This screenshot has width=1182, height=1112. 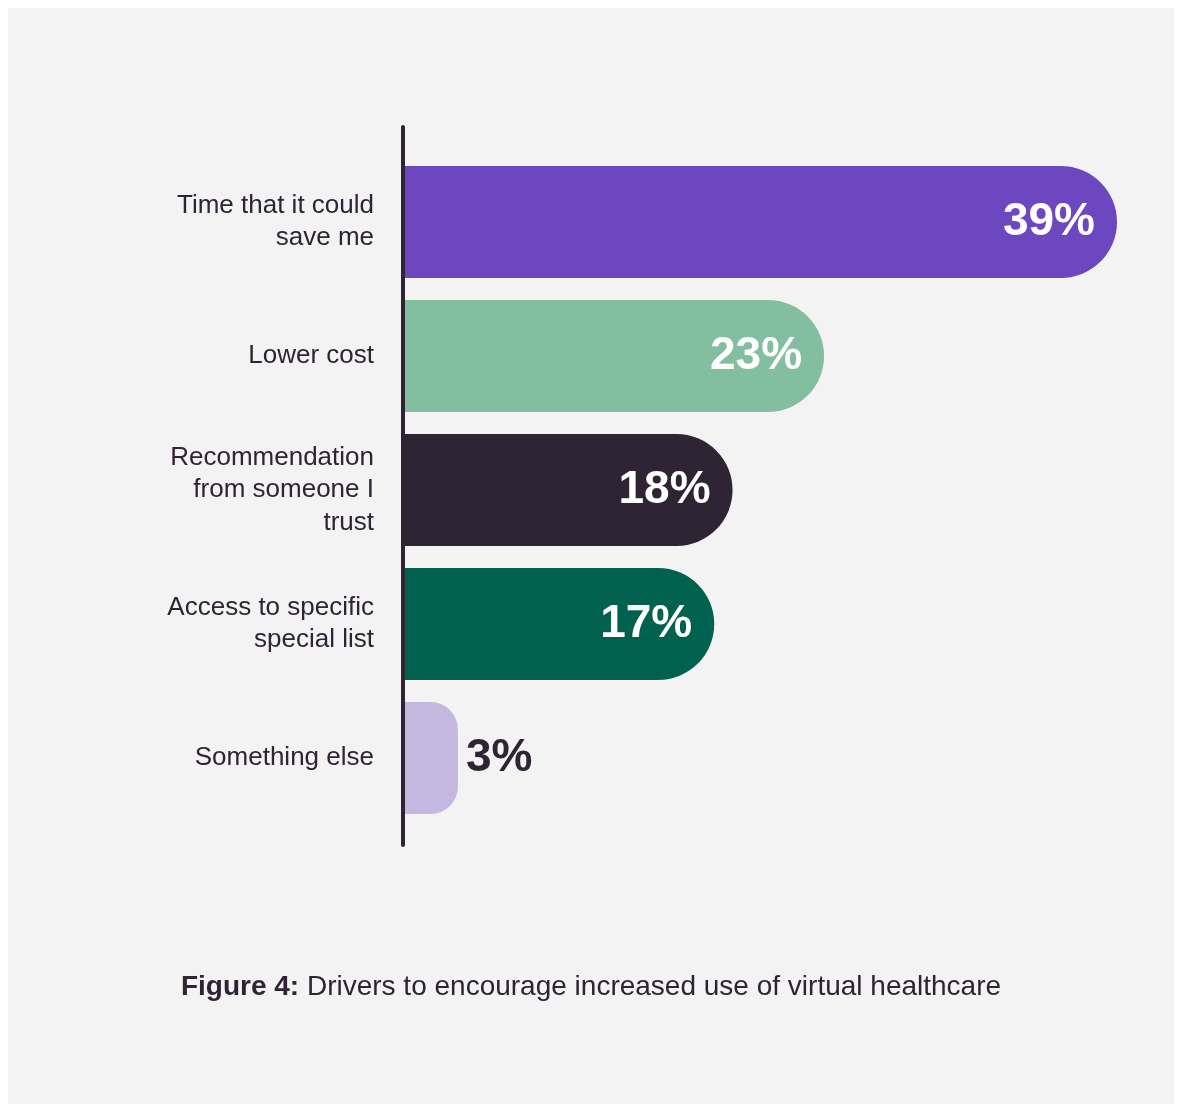 I want to click on y-tick-label: Recommendation from someone I trust, so click(x=272, y=488).